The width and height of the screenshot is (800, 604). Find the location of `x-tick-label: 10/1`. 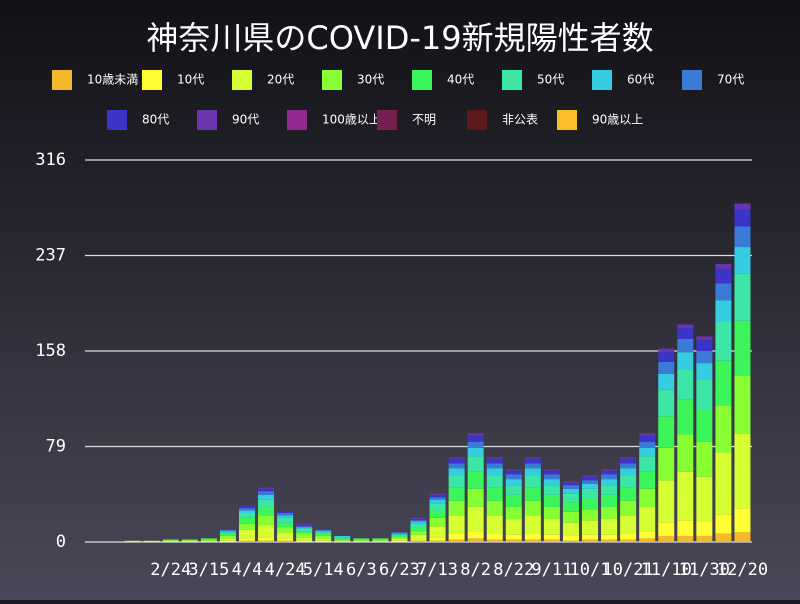

x-tick-label: 10/1 is located at coordinates (590, 570).